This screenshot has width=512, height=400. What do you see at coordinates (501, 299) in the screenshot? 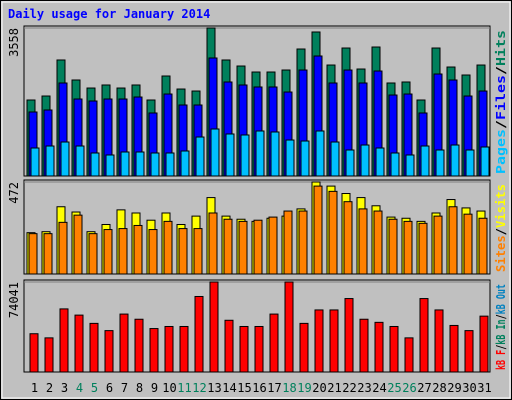
I see `legend-entry: kB Out` at bounding box center [501, 299].